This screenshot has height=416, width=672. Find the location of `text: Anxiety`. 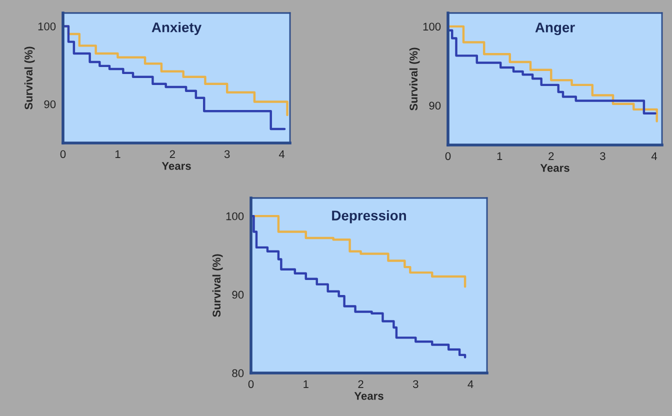

text: Anxiety is located at coordinates (177, 29).